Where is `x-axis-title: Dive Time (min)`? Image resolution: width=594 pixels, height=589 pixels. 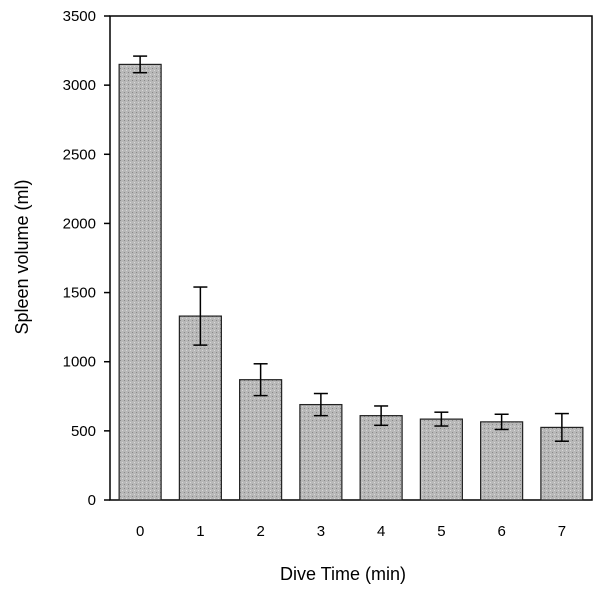 x-axis-title: Dive Time (min) is located at coordinates (343, 574).